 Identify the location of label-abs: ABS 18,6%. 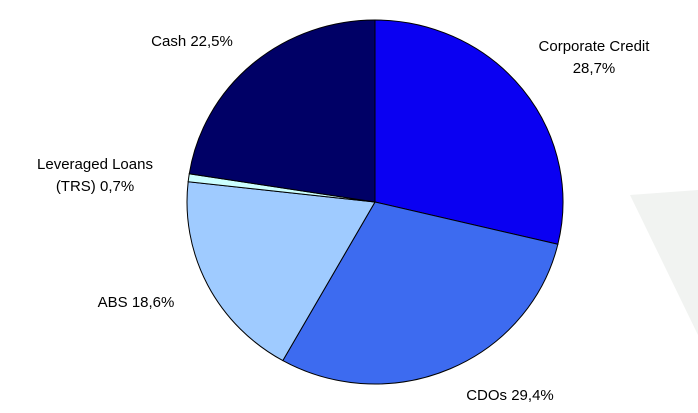
(136, 302).